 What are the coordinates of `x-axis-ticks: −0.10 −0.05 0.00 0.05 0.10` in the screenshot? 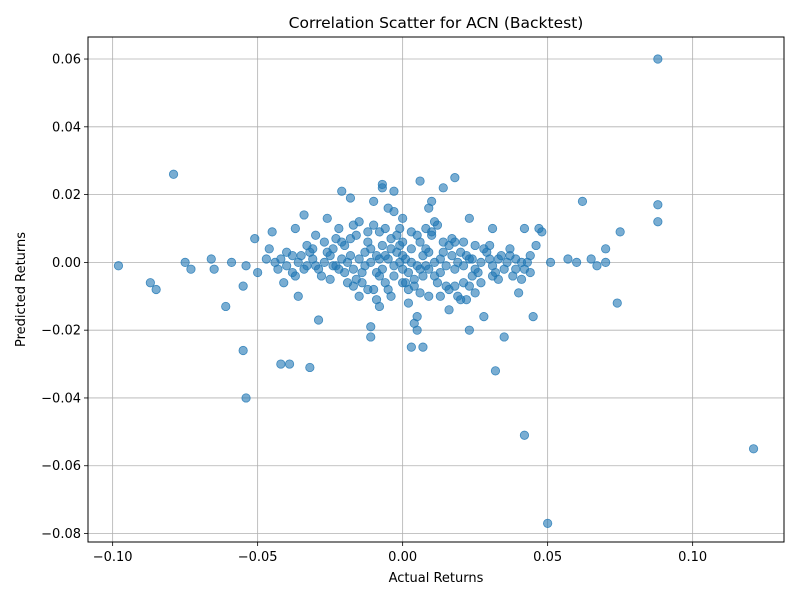 It's located at (400, 553).